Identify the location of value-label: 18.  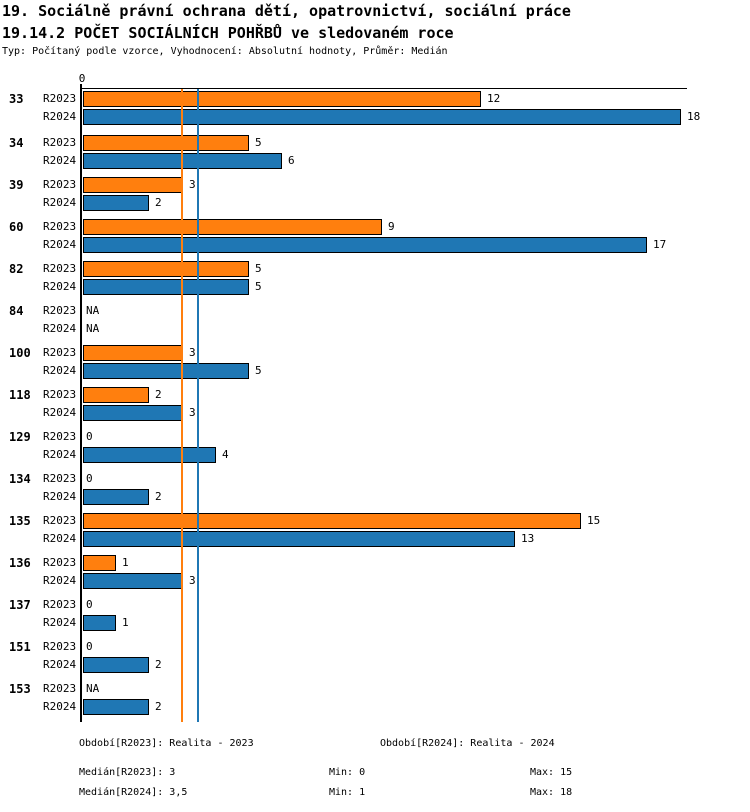
(694, 116).